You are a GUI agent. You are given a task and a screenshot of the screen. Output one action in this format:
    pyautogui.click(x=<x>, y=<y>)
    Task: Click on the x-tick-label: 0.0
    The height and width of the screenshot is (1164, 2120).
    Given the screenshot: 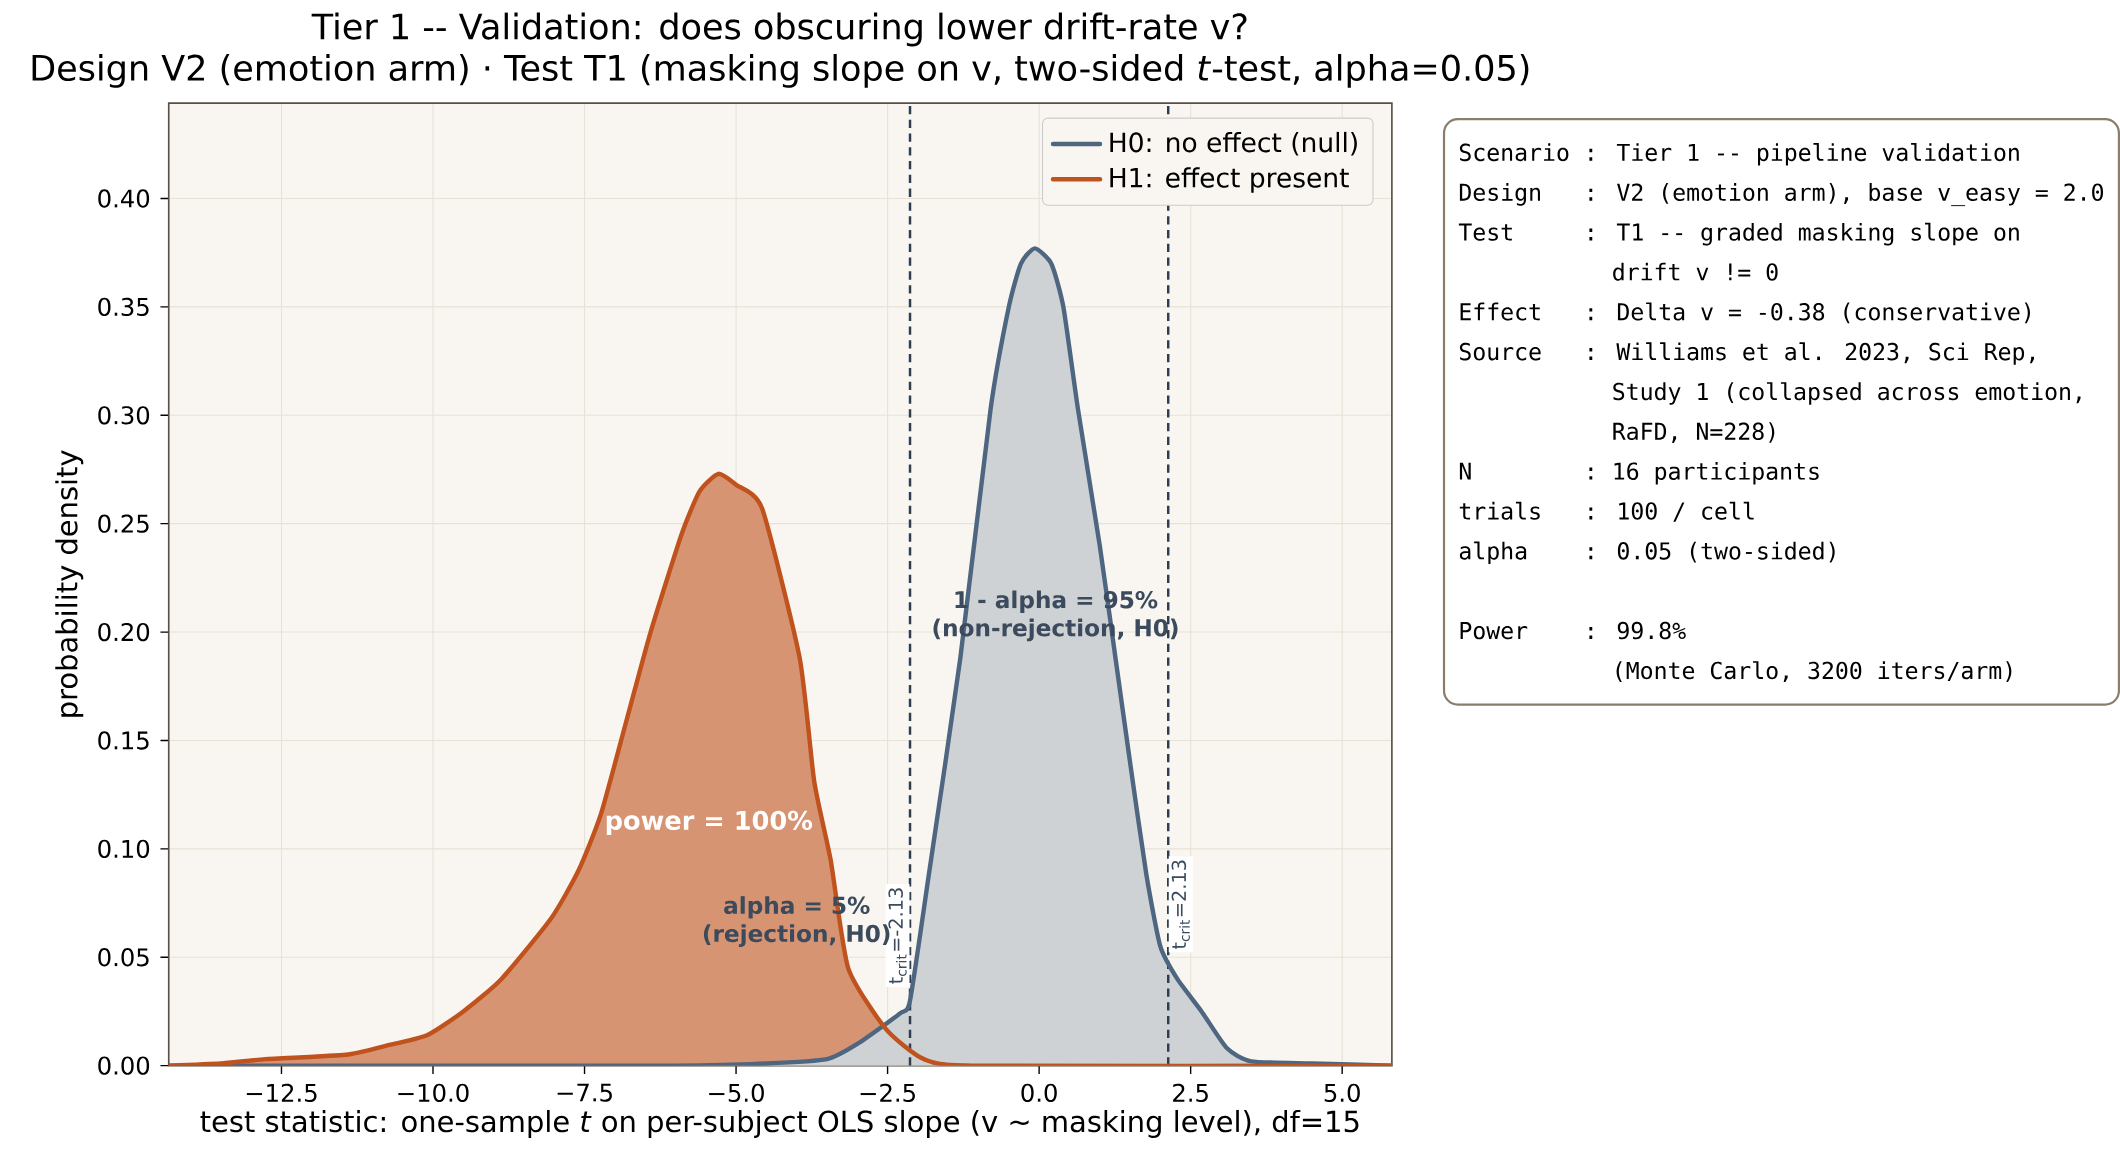 What is the action you would take?
    pyautogui.click(x=1039, y=1093)
    